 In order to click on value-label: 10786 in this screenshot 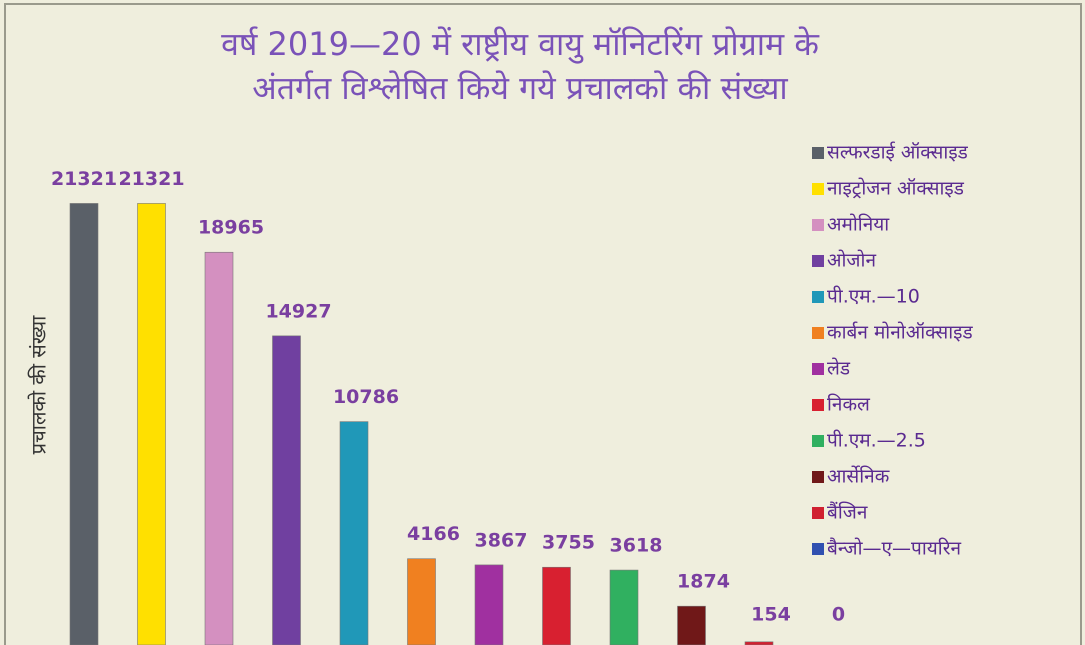, I will do `click(366, 397)`.